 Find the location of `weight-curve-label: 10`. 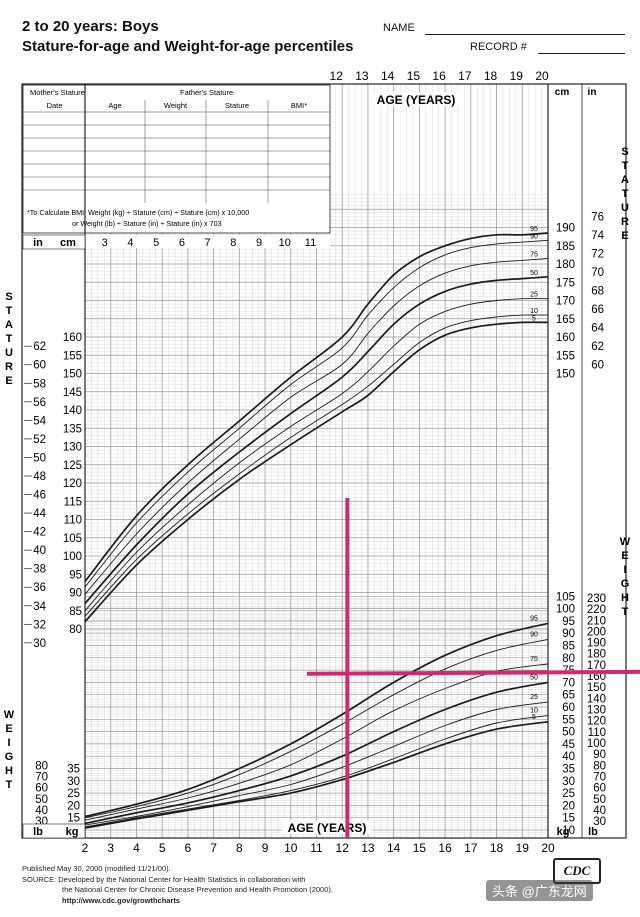

weight-curve-label: 10 is located at coordinates (534, 711).